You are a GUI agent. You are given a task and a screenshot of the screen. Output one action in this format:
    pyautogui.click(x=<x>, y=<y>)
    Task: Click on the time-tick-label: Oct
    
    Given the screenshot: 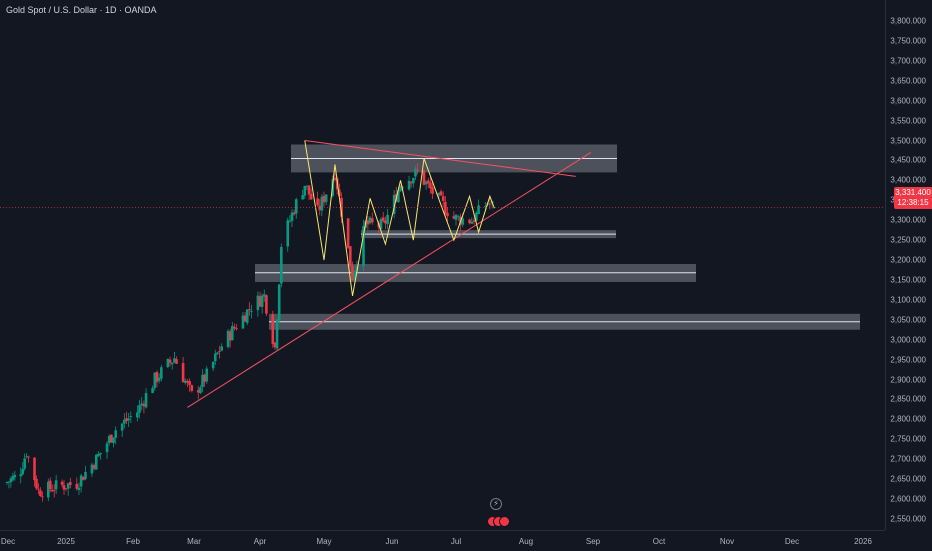 What is the action you would take?
    pyautogui.click(x=659, y=541)
    